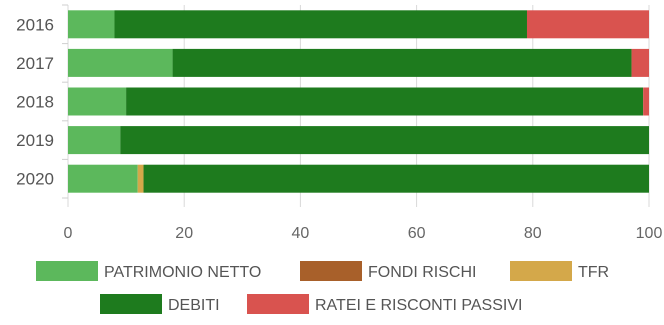  I want to click on x-tick-label: 40, so click(301, 233).